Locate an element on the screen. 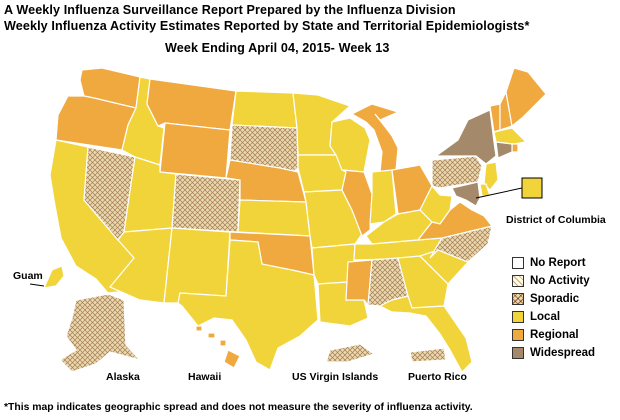  state-illinois is located at coordinates (357, 203).